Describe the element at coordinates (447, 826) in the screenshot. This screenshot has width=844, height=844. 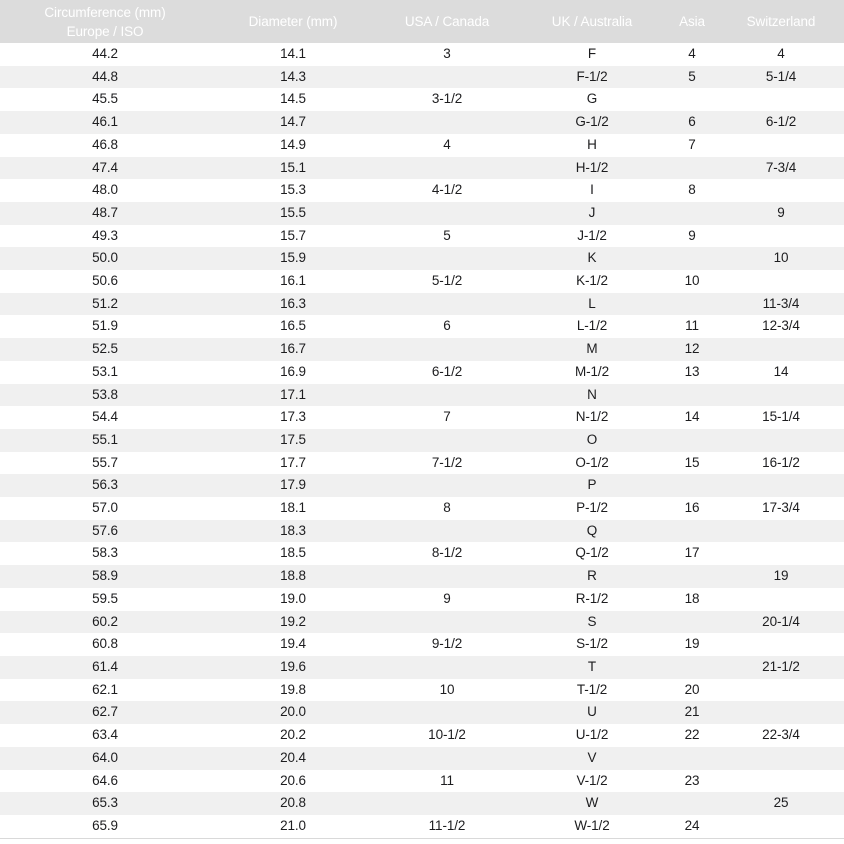
I see `cell-usa: 11-1/2` at that location.